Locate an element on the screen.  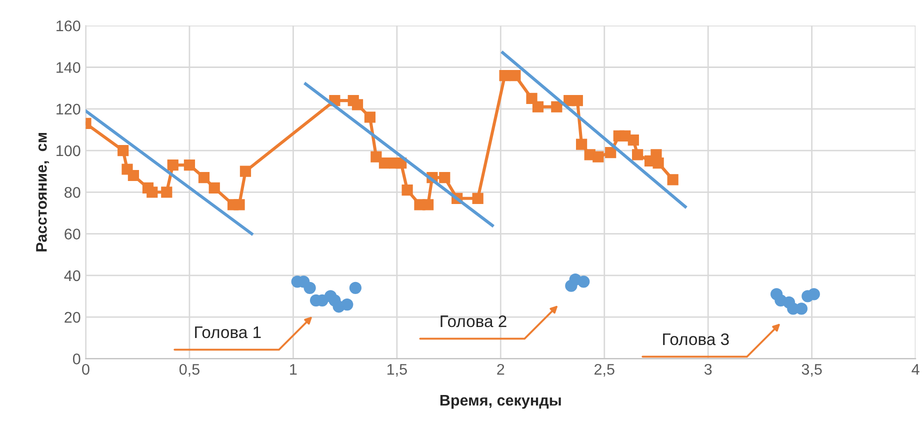
x-tick-label: 1,5 is located at coordinates (397, 370).